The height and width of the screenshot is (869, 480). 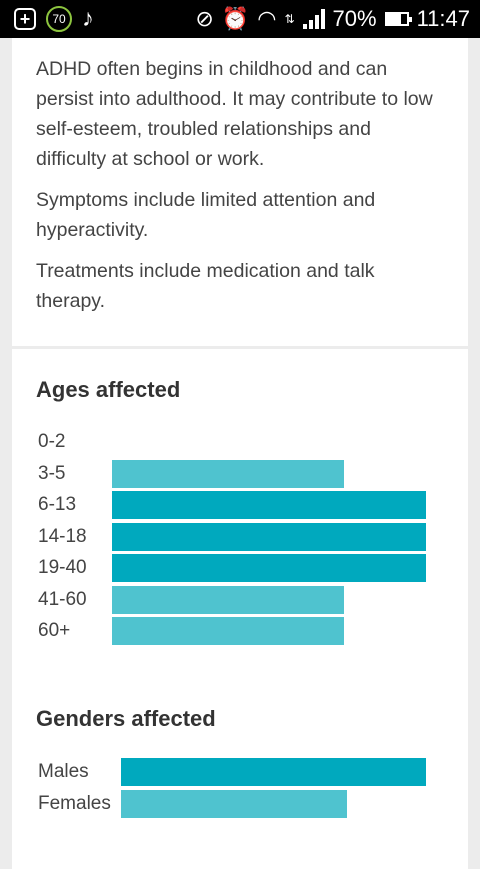 What do you see at coordinates (354, 18) in the screenshot?
I see `battery-percentage: 70%` at bounding box center [354, 18].